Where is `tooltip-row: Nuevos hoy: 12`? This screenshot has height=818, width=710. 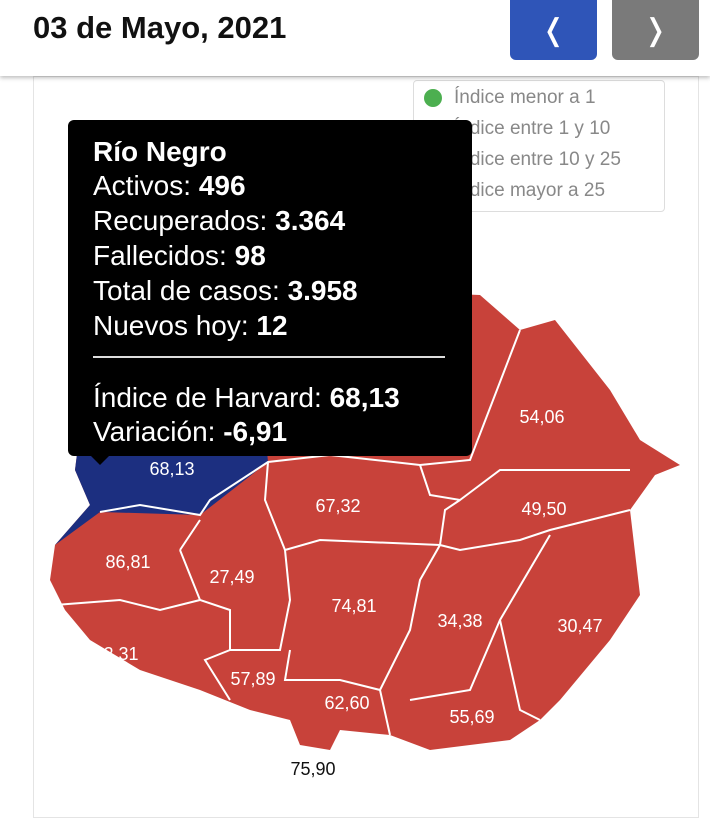
tooltip-row: Nuevos hoy: 12 is located at coordinates (190, 326).